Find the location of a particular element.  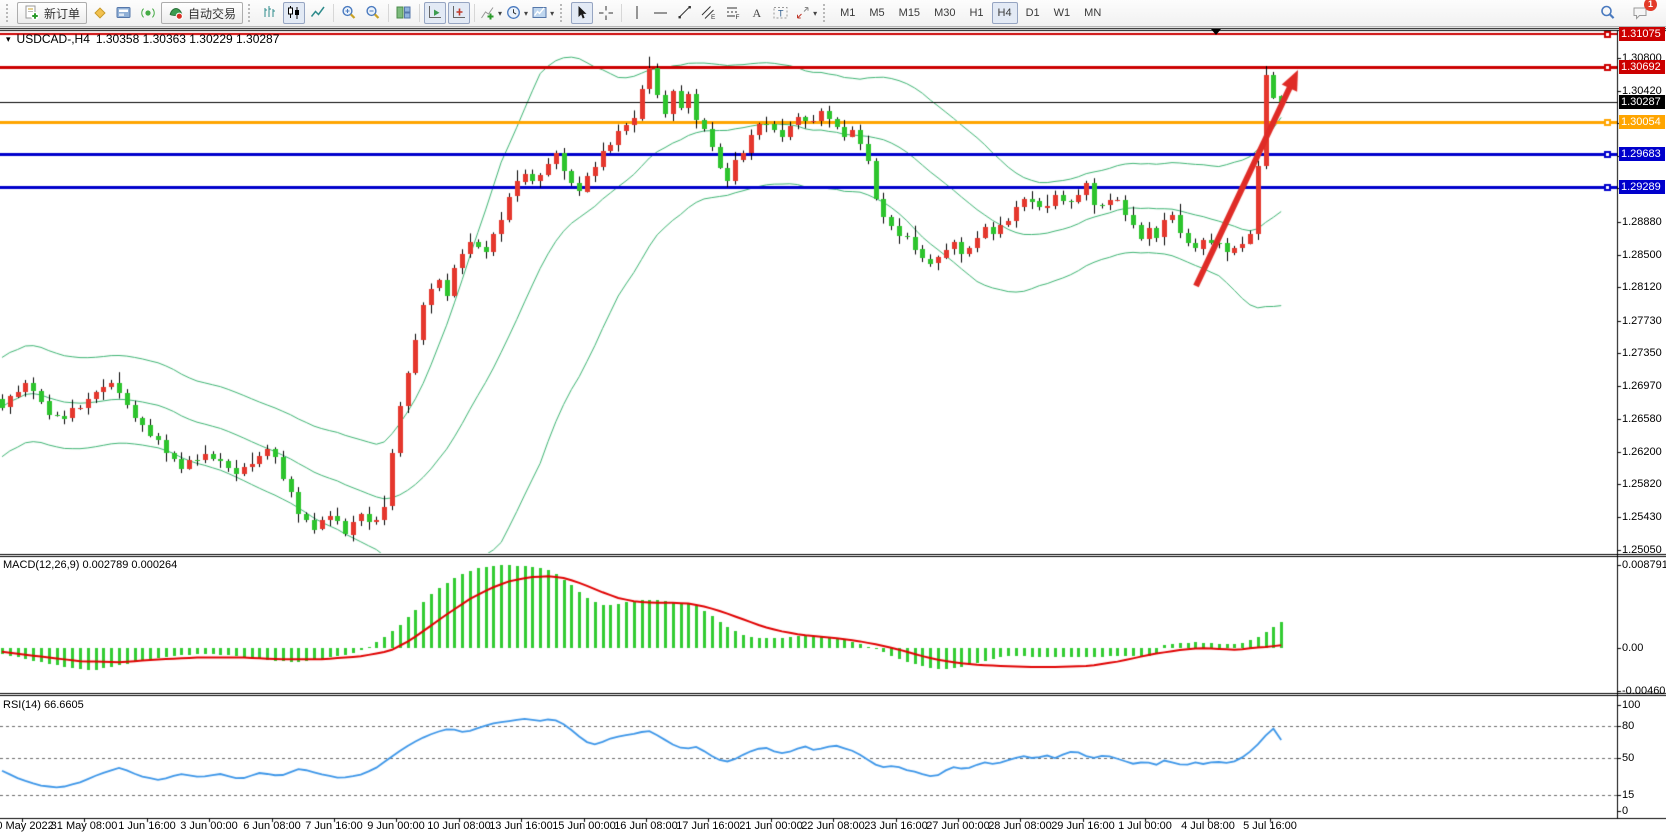

tf-h4-button: H4 is located at coordinates (1004, 13).